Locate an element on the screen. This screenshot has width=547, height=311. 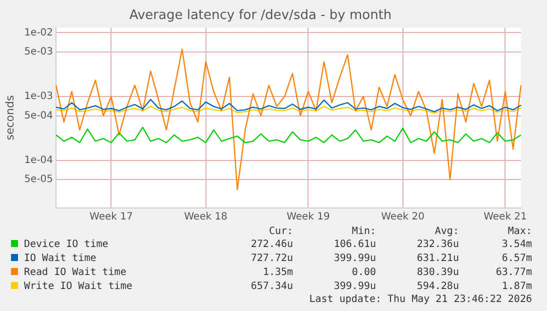
y-tick-label: 5e-05 is located at coordinates (39, 180).